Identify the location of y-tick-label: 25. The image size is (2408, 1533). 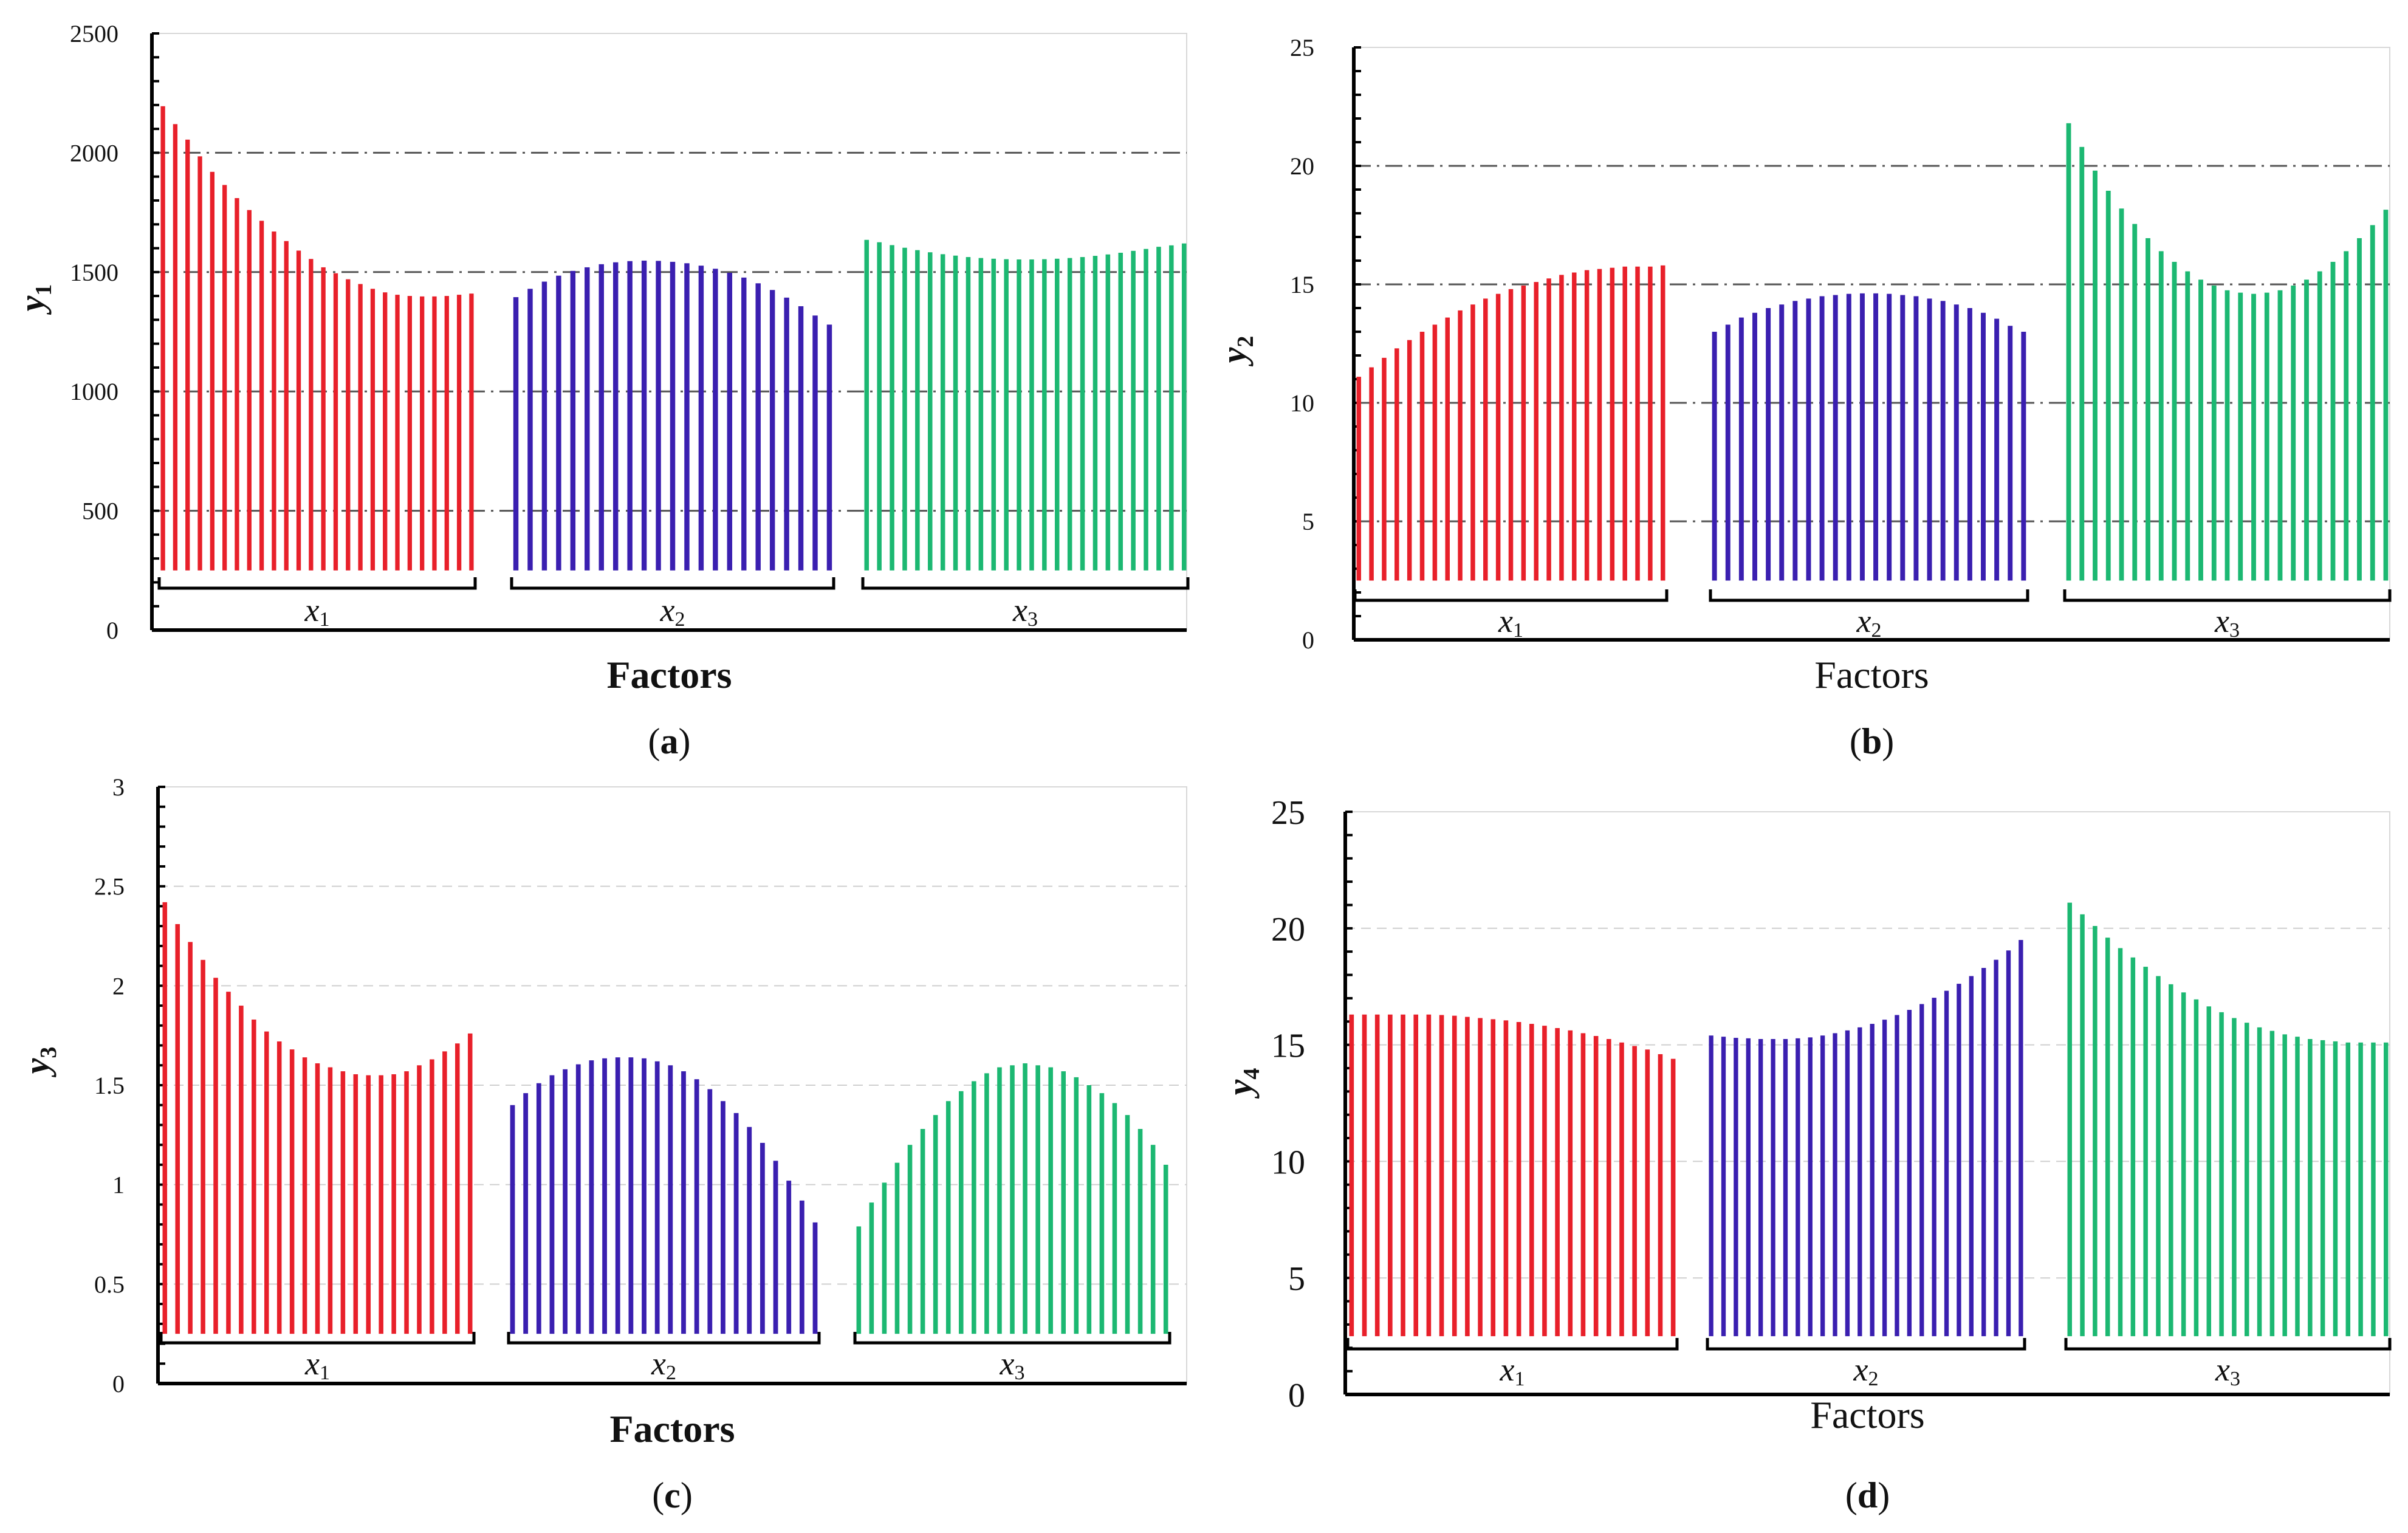
(1288, 813).